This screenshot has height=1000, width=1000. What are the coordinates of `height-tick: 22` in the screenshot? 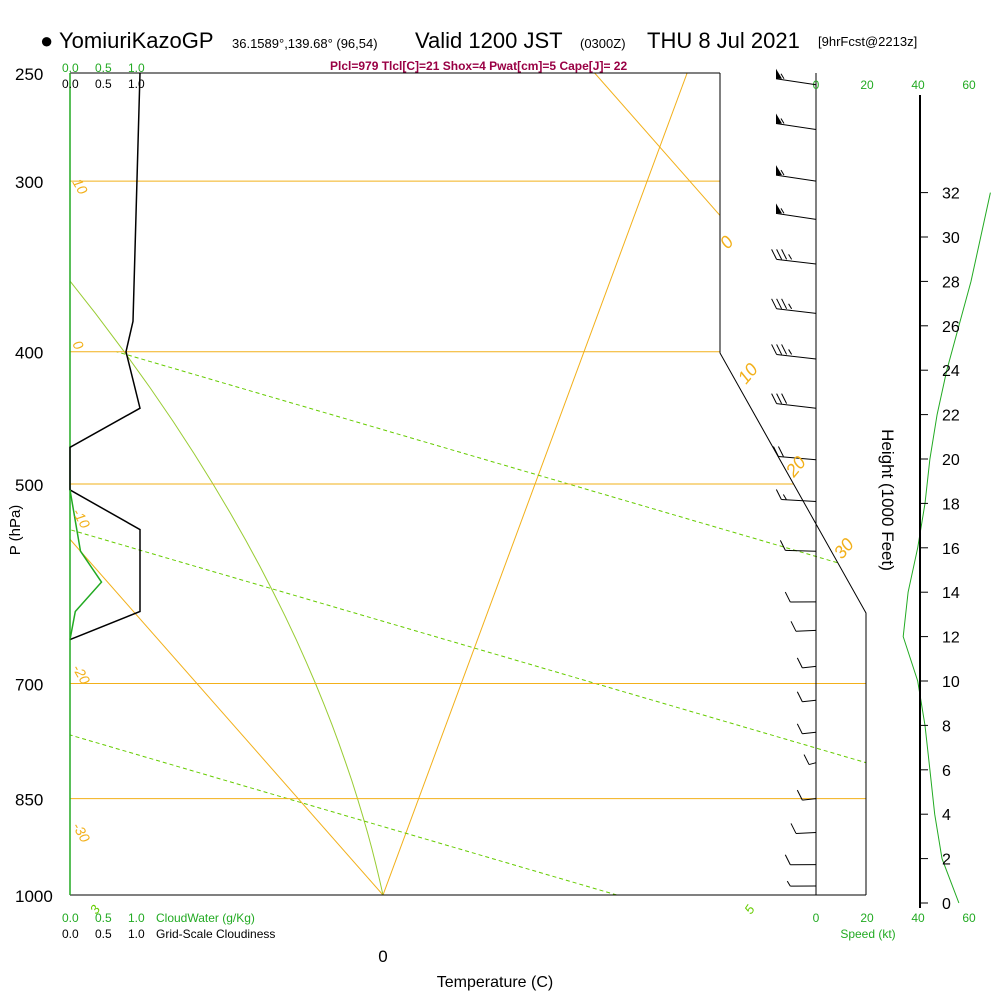 It's located at (951, 416).